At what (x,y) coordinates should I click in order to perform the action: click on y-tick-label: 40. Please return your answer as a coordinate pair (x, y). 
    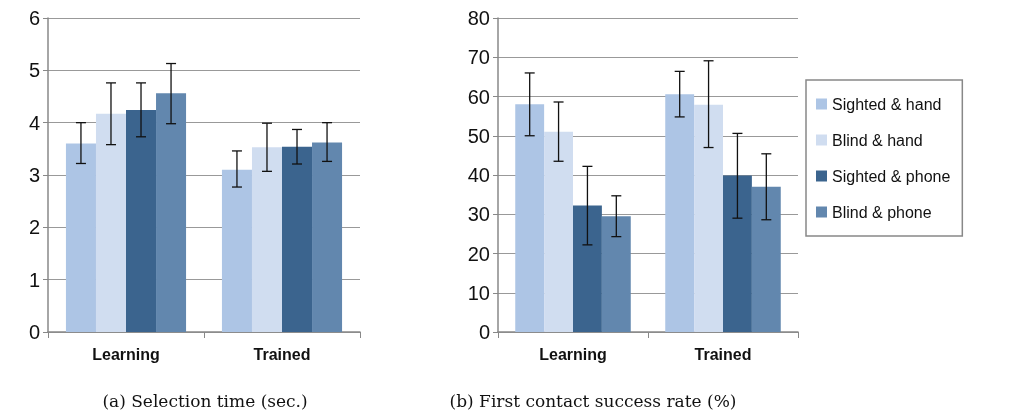
    Looking at the image, I should click on (478, 175).